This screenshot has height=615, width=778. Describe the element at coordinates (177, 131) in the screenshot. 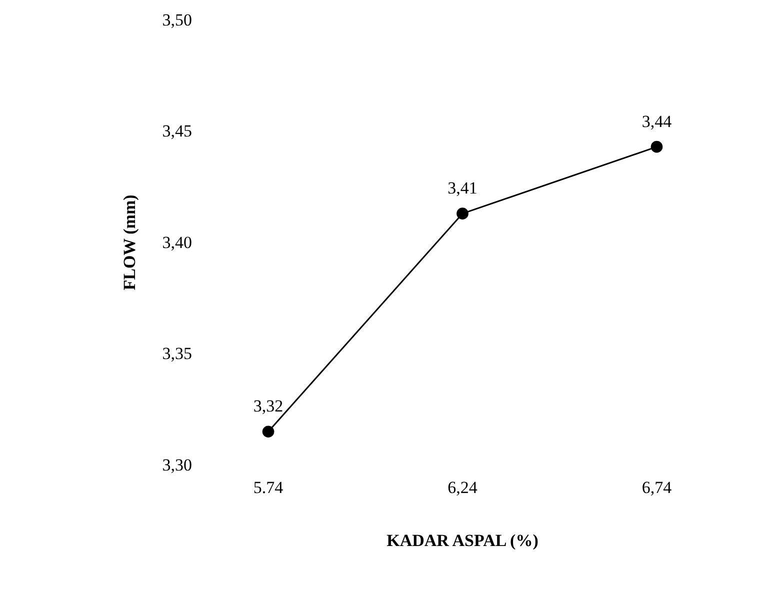

I see `y-tick-label: 3,45` at that location.